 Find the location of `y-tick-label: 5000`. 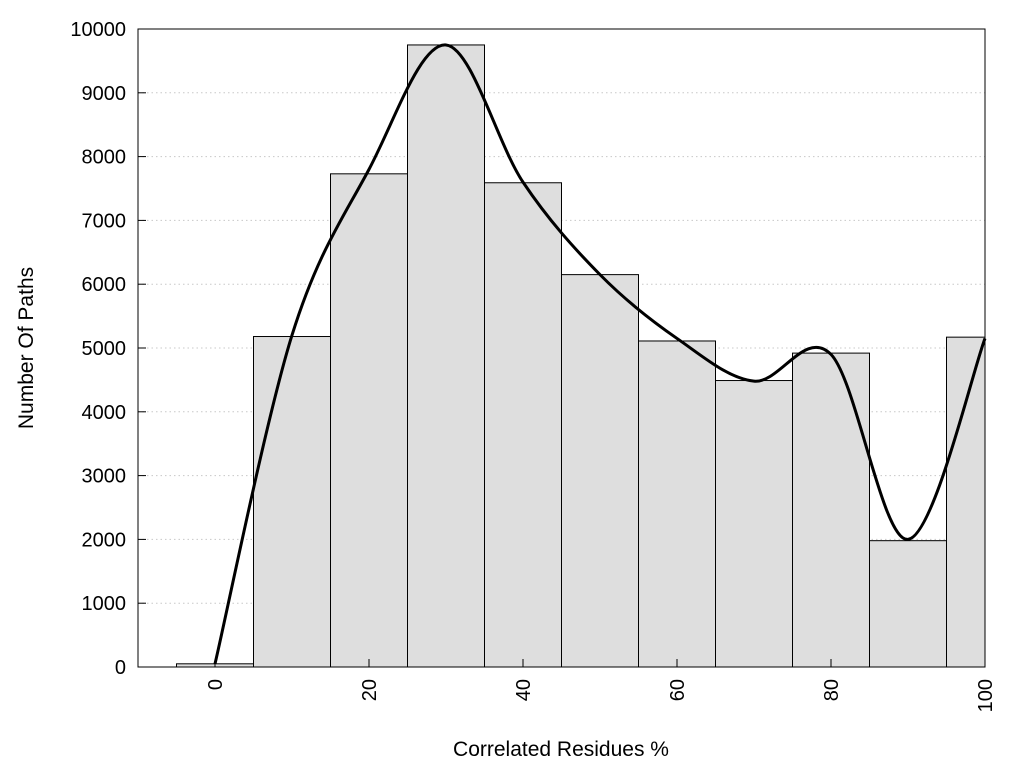

y-tick-label: 5000 is located at coordinates (104, 349).